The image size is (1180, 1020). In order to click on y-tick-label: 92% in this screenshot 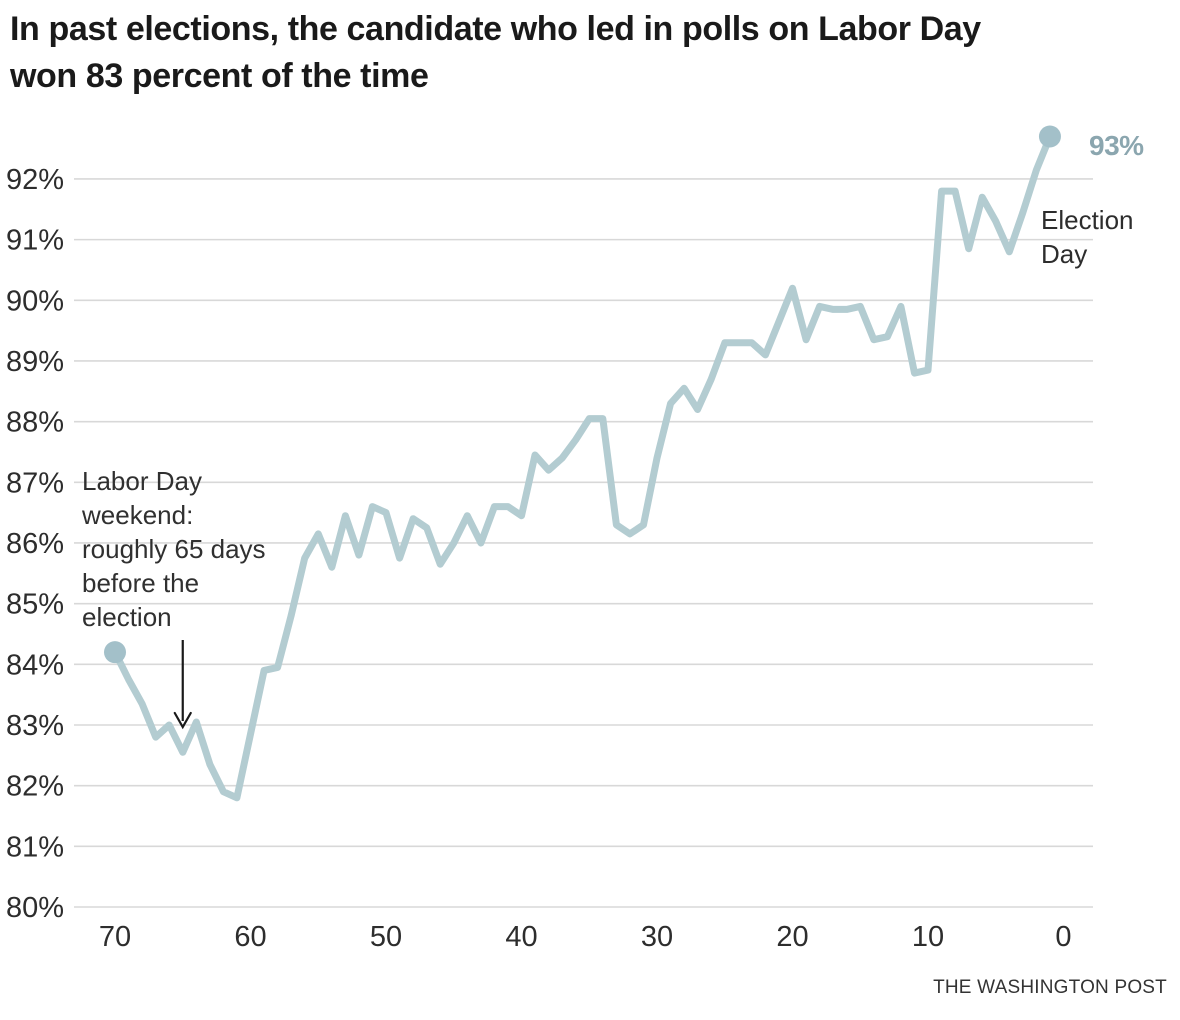, I will do `click(35, 180)`.